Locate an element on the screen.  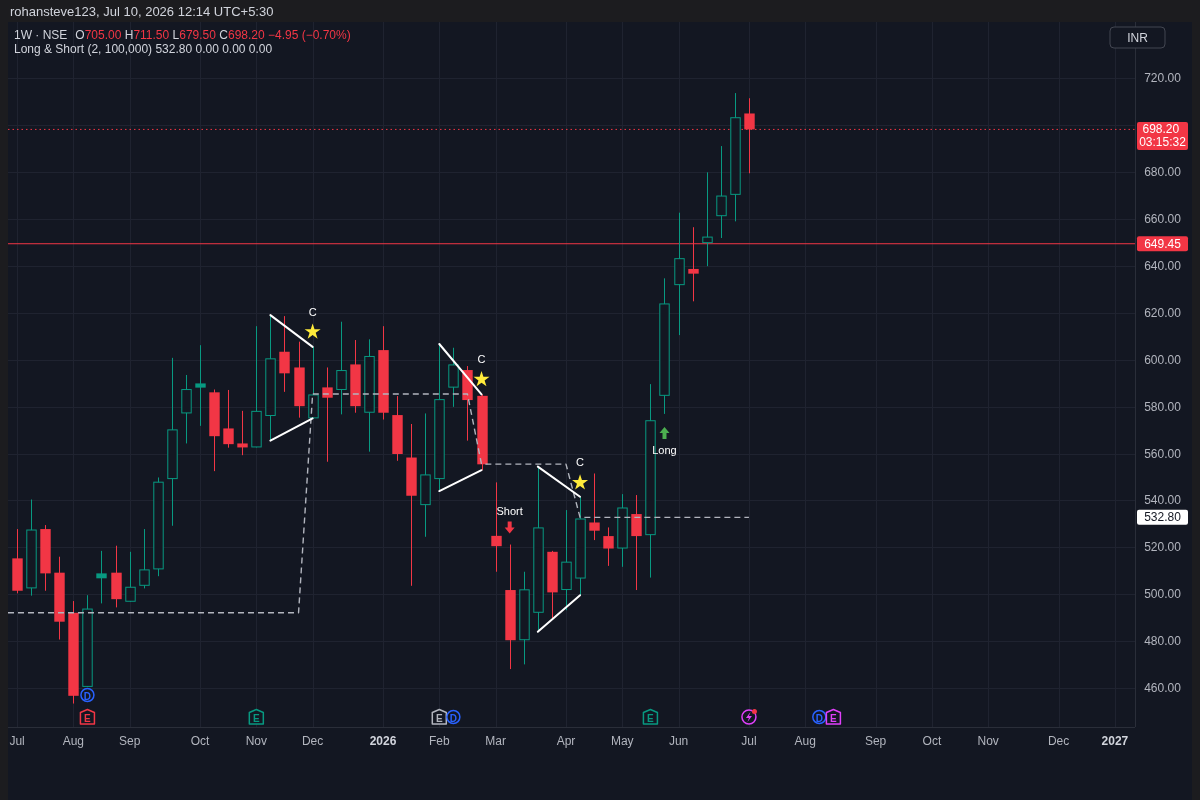
y-tick-label: 720.00 is located at coordinates (1163, 78).